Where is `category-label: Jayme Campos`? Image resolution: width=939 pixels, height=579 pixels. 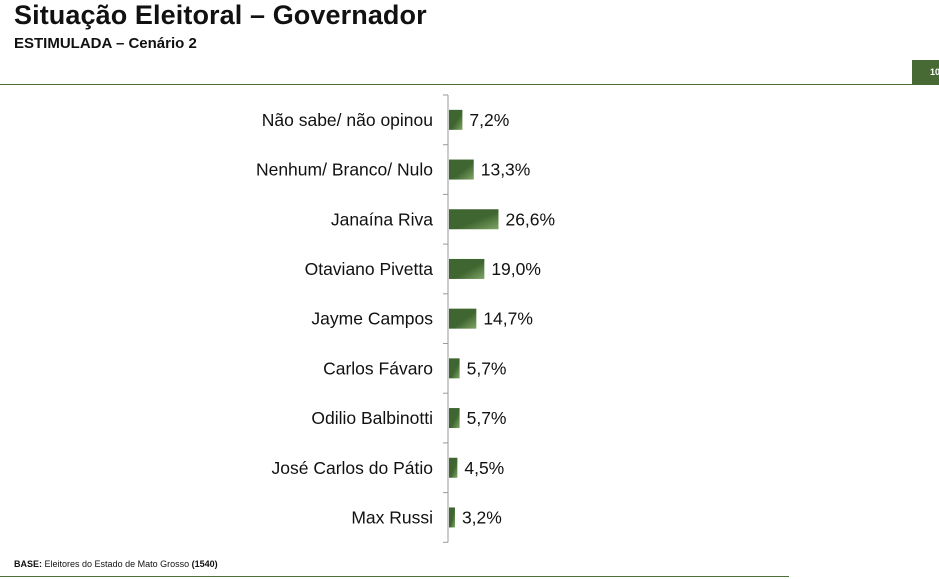
category-label: Jayme Campos is located at coordinates (372, 319).